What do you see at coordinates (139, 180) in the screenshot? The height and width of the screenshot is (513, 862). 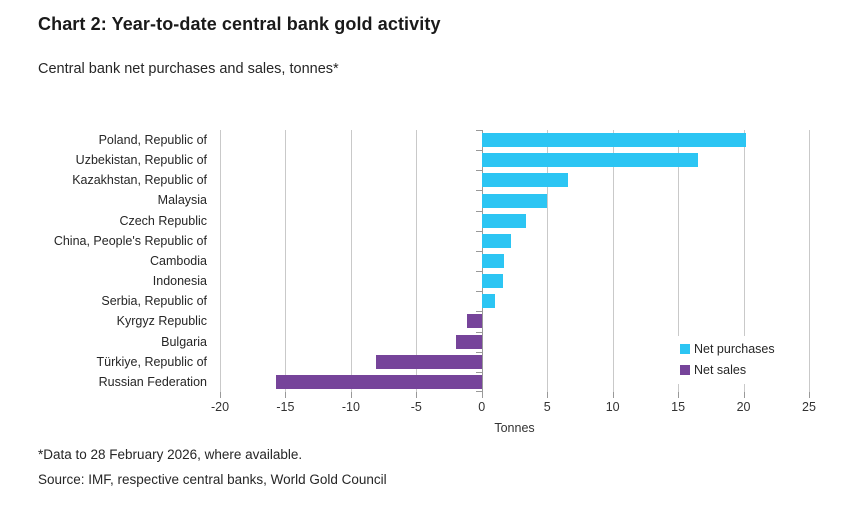 I see `category-label-kazakhstan-republic-of: Kazakhstan, Republic of` at bounding box center [139, 180].